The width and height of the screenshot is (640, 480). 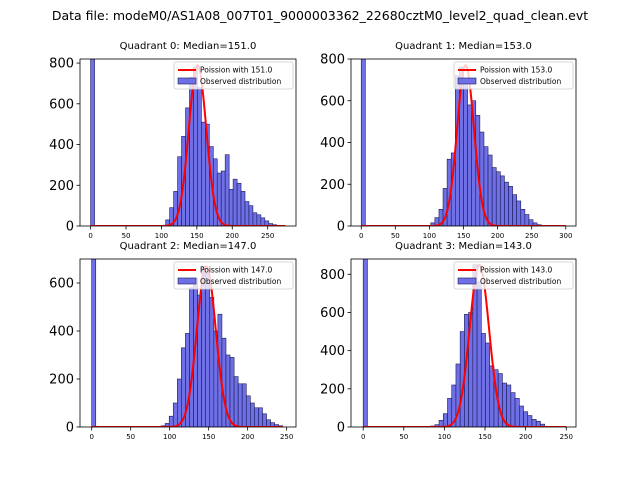 What do you see at coordinates (516, 70) in the screenshot?
I see `legend-label-poisson: Poission with 153.0` at bounding box center [516, 70].